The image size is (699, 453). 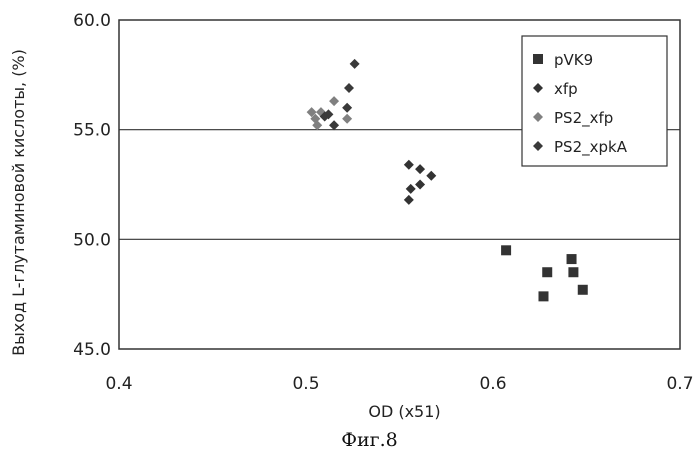 I want to click on legend-label: PS2_xfp, so click(x=583, y=118).